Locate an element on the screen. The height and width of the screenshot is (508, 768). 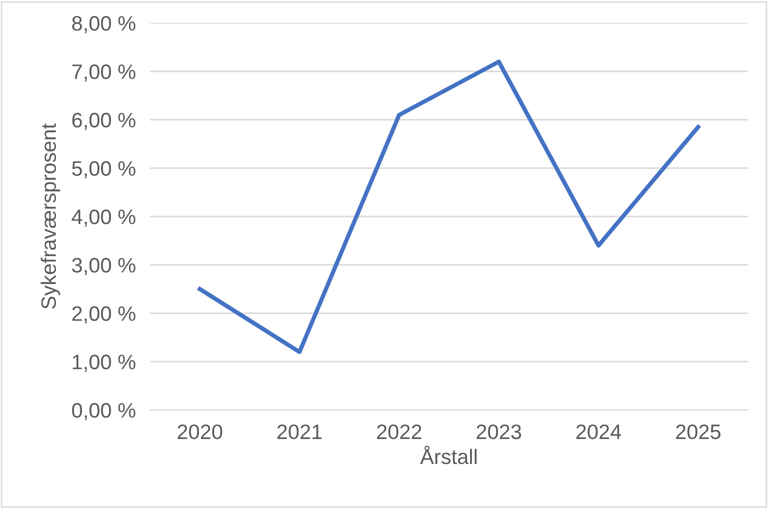
y-tick-label: 3,00 % is located at coordinates (104, 267).